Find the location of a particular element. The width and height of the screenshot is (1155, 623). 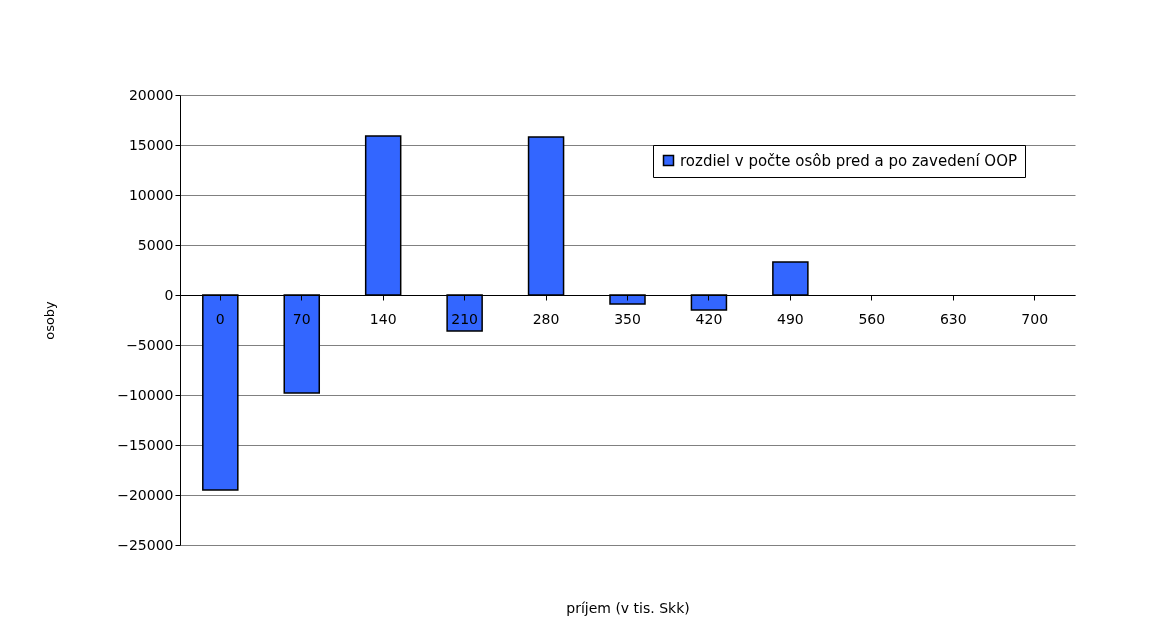

x-tick-label: 350 is located at coordinates (627, 318).